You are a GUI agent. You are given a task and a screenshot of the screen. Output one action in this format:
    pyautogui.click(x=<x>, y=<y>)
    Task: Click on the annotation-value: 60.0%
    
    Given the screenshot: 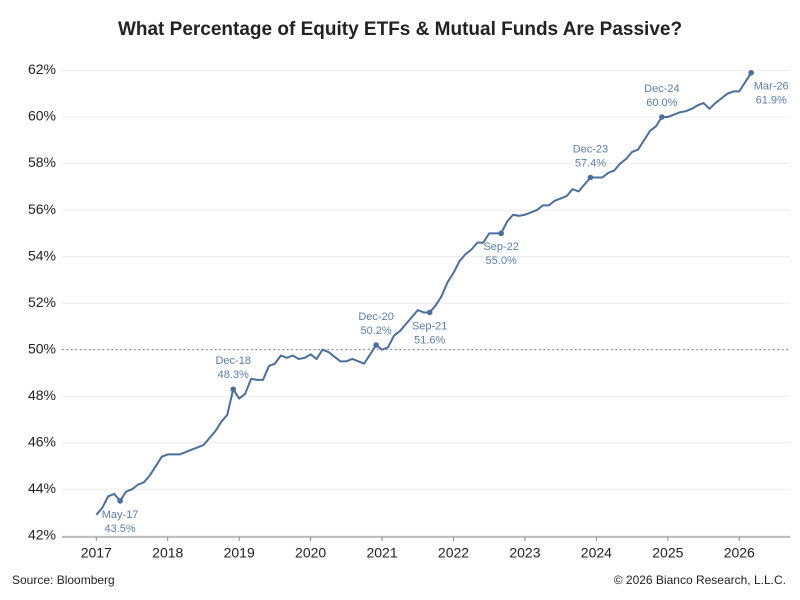 What is the action you would take?
    pyautogui.click(x=661, y=103)
    